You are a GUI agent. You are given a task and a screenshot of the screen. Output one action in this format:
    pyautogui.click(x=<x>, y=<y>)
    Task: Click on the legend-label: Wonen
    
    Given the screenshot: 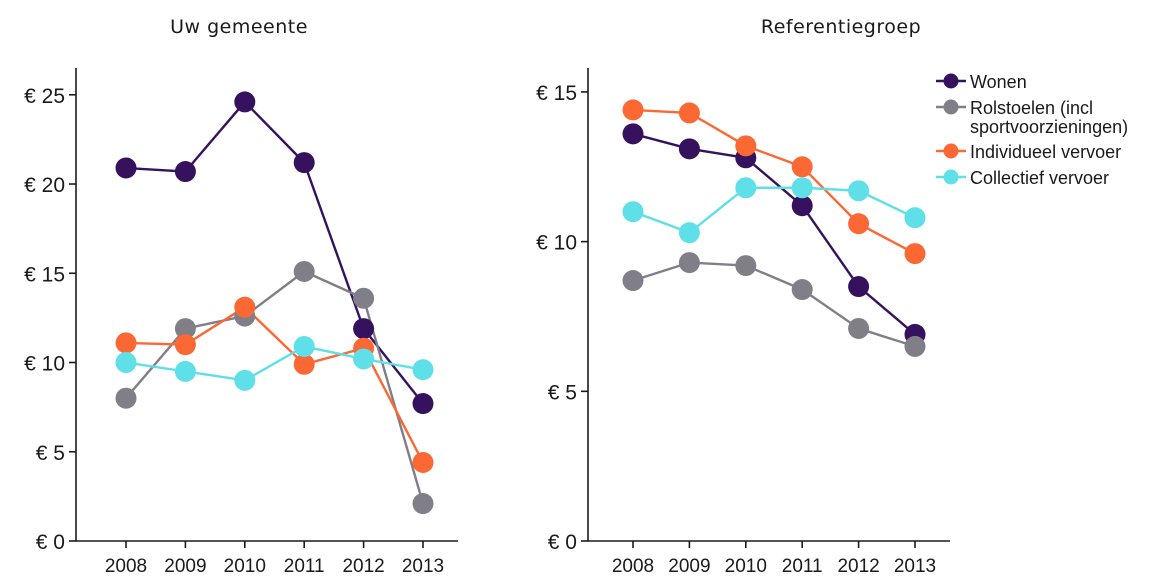 What is the action you would take?
    pyautogui.click(x=998, y=82)
    